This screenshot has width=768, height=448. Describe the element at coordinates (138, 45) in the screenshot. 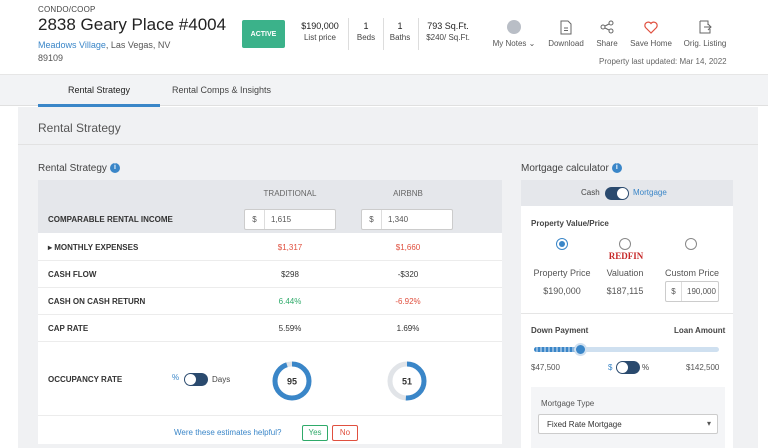

I see `city-text: , Las Vegas, NV` at that location.